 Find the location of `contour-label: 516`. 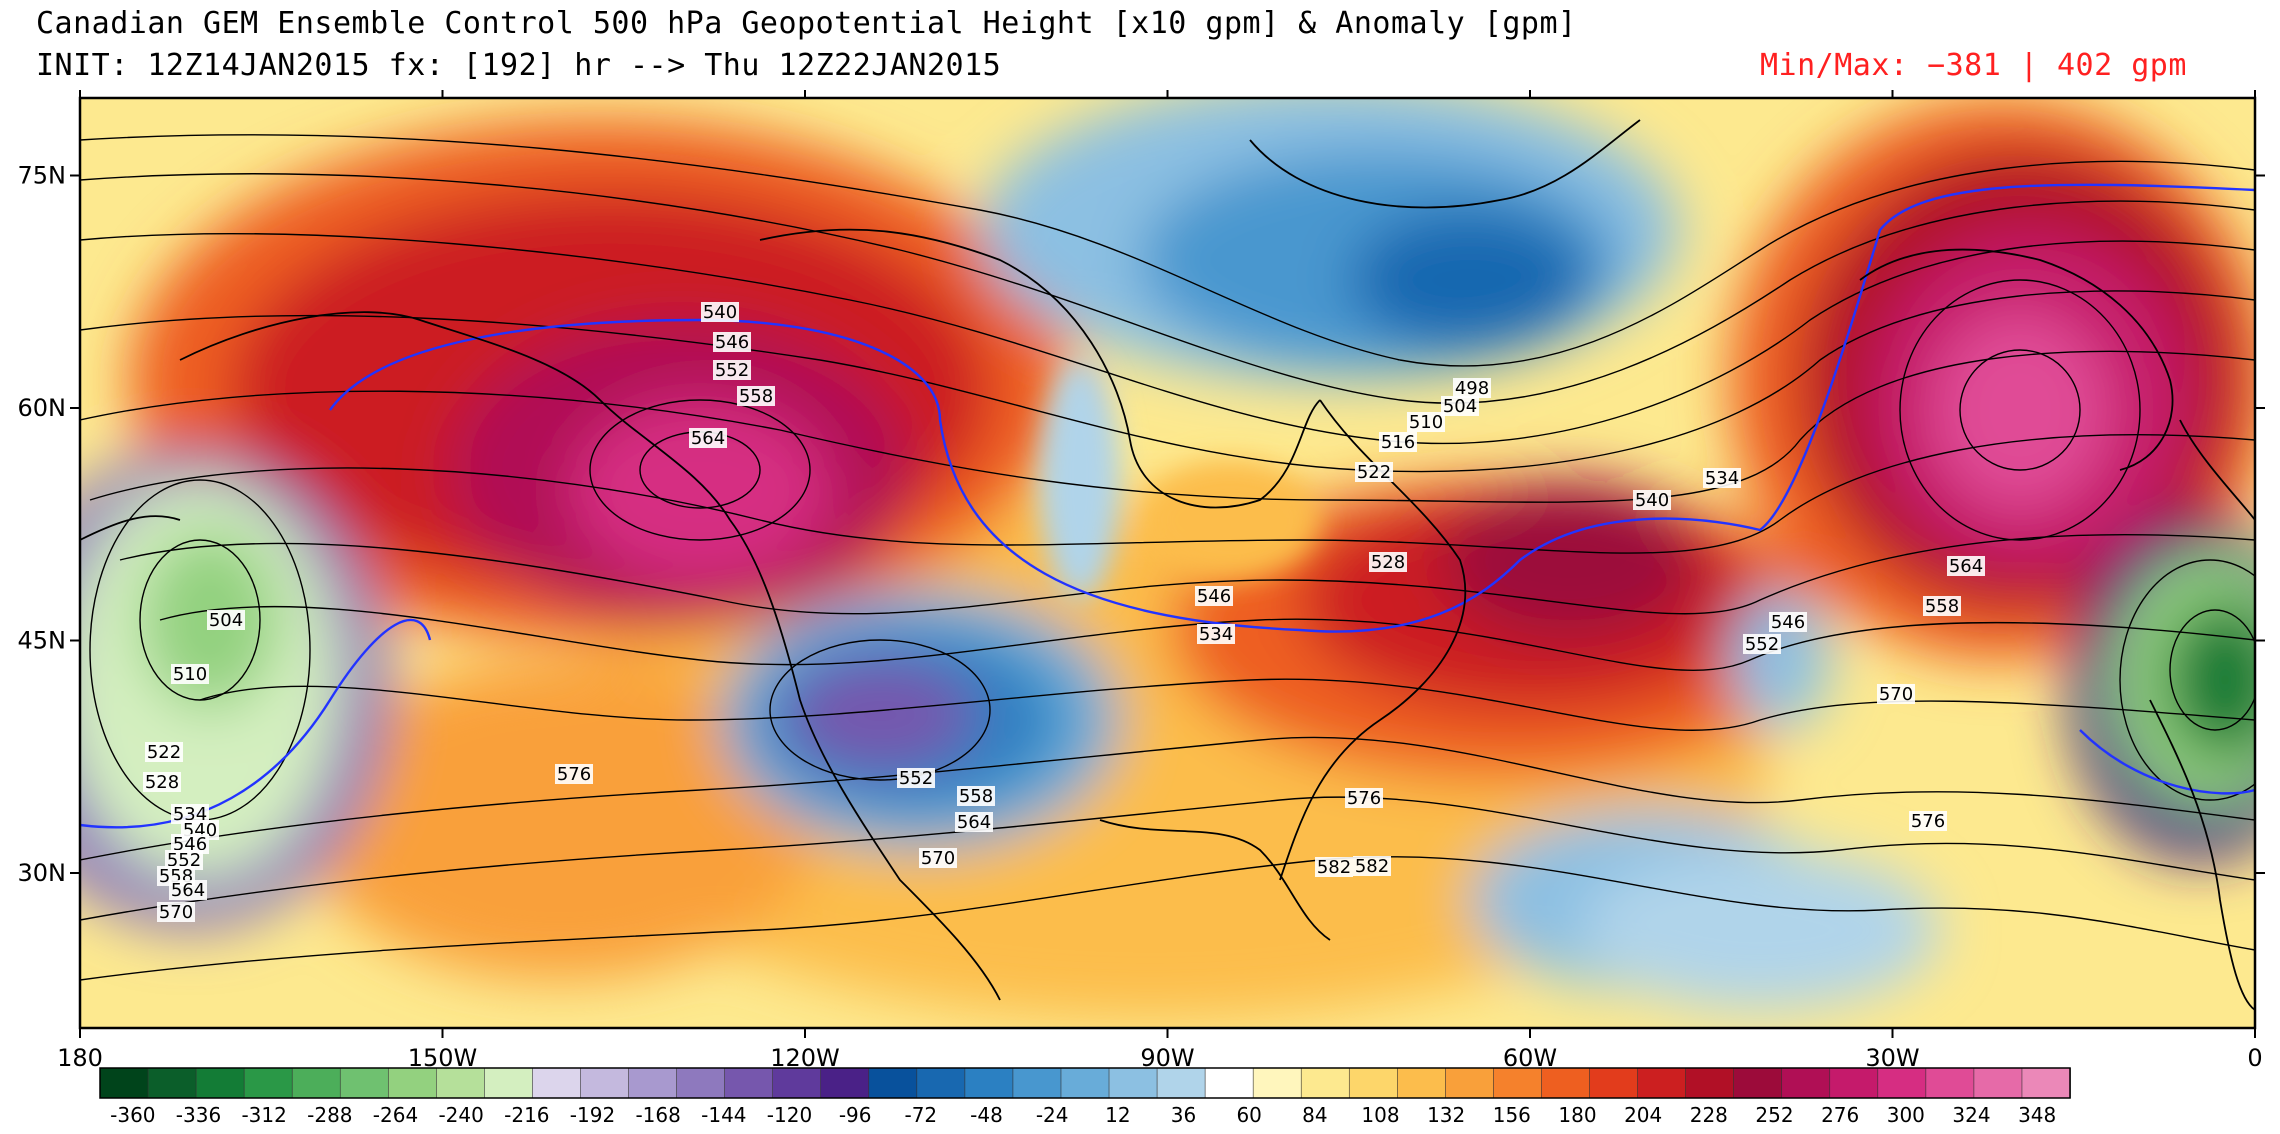

contour-label: 516 is located at coordinates (1398, 442).